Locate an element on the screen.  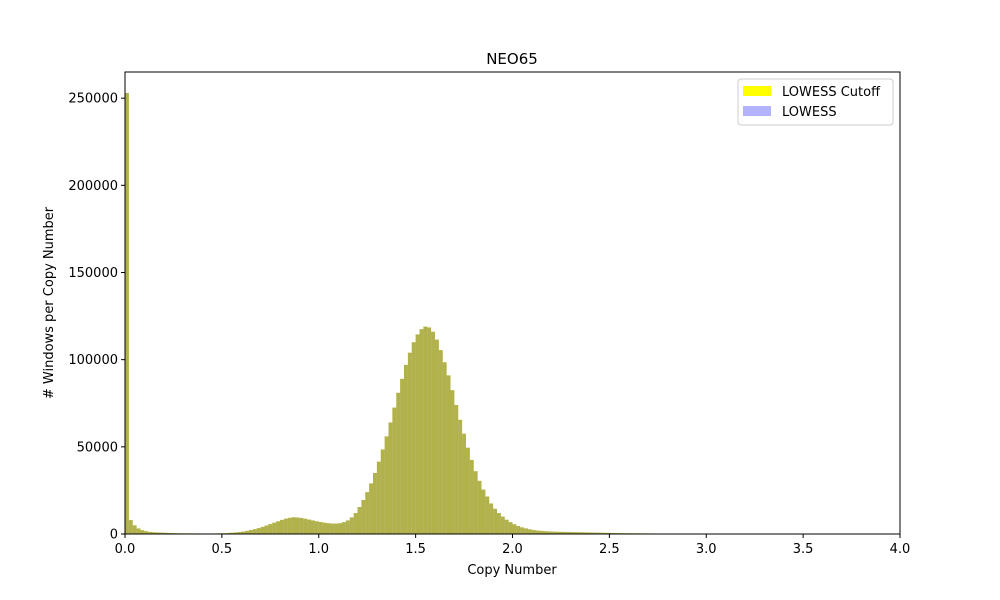
x-tick-label: 2.0 is located at coordinates (512, 549).